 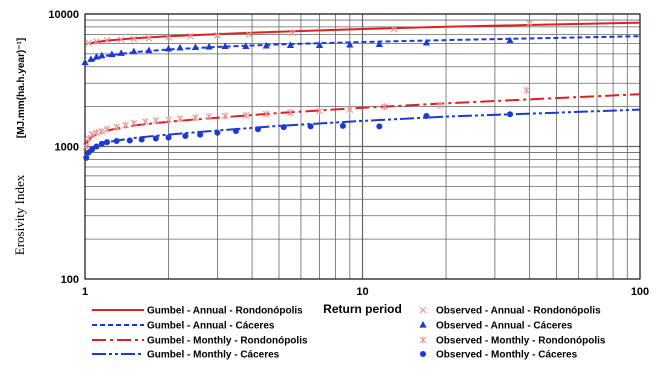 I want to click on y-axis-title-text: Erosivity Index, so click(x=19, y=214).